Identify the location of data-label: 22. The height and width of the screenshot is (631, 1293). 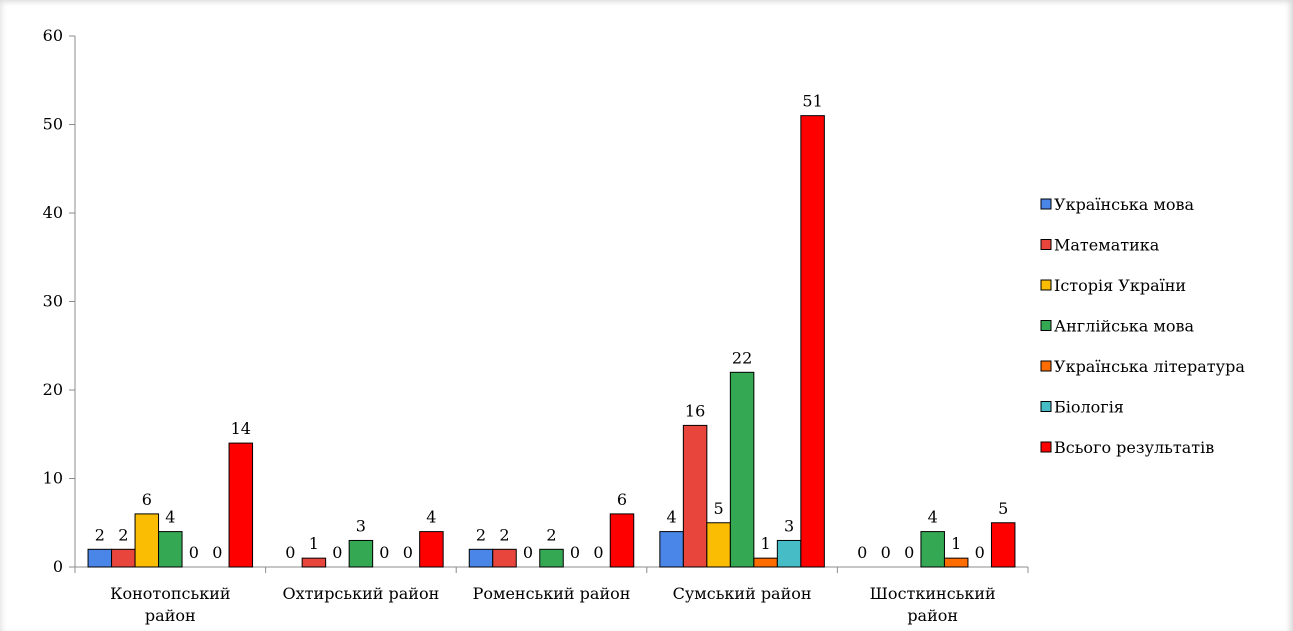
(742, 357).